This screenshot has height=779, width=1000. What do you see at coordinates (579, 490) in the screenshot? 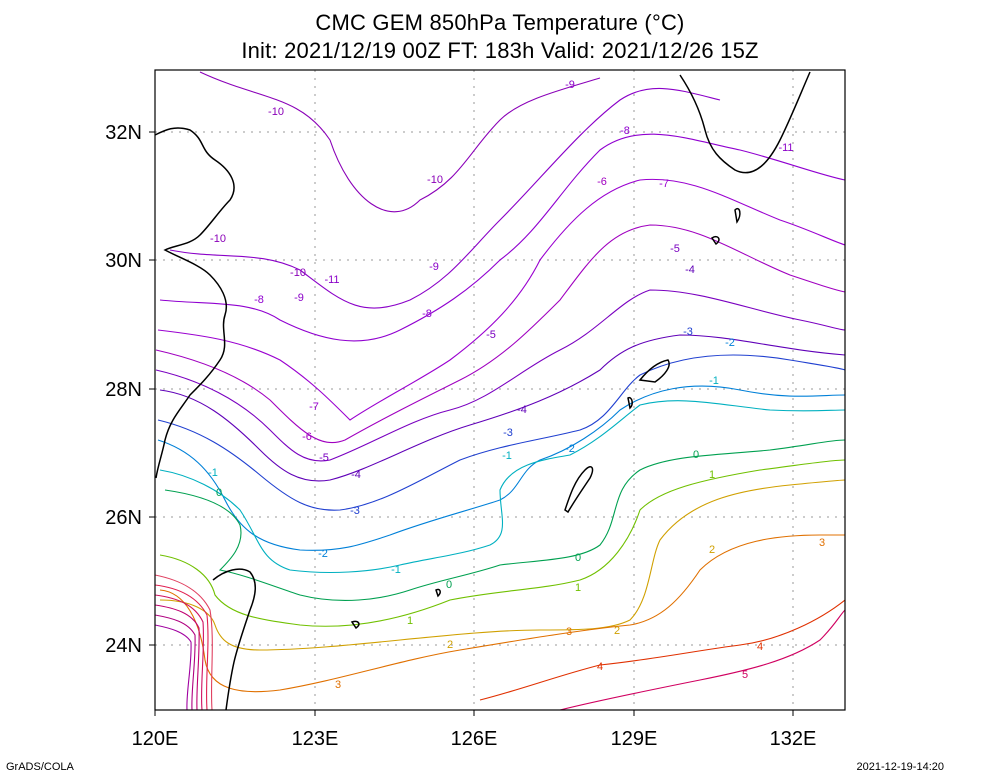
I see `okinawa-island` at bounding box center [579, 490].